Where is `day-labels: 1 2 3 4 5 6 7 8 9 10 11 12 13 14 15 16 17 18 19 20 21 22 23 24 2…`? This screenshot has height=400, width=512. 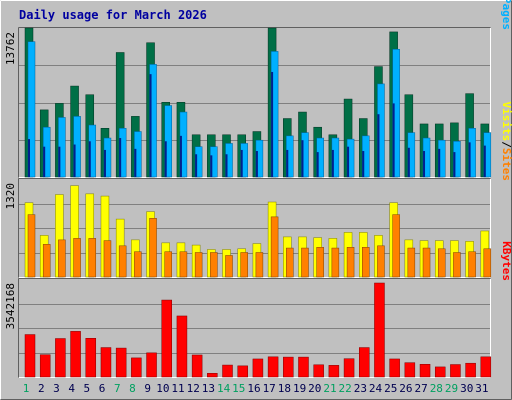
day-labels: 1 2 3 4 5 6 7 8 9 10 11 12 13 14 15 16 17 18 19 20 21 22 23 24 2… is located at coordinates (256, 388).